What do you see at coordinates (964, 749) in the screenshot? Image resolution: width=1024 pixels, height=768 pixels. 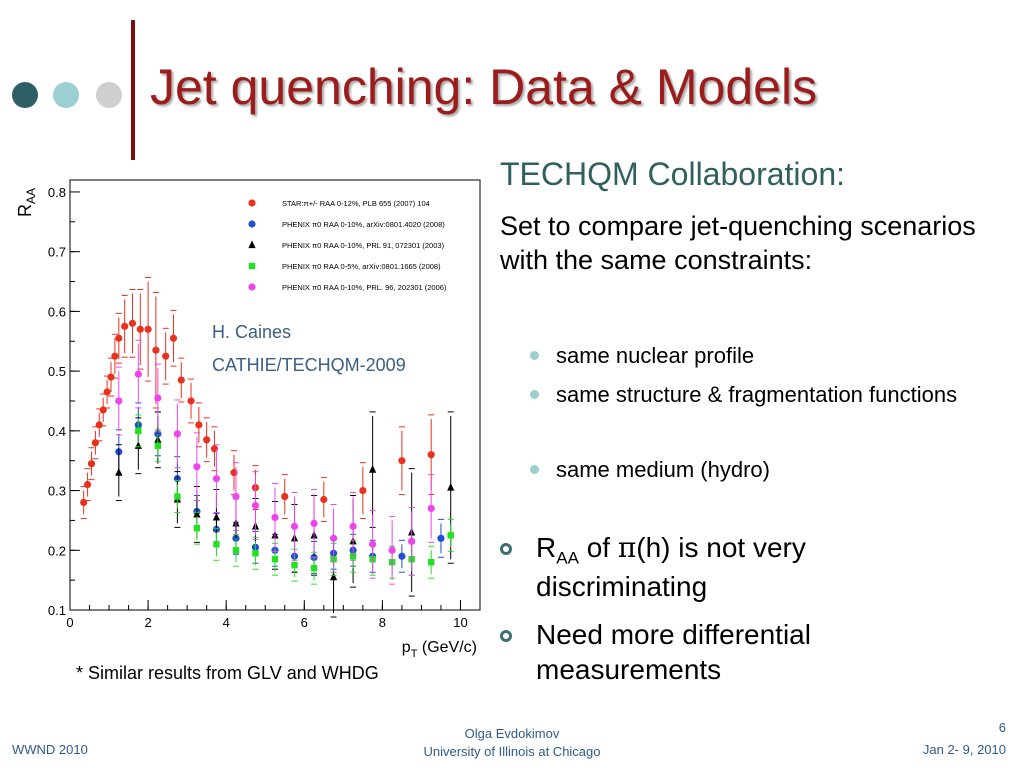 I see `footer-date: Jan 2- 9, 2010` at bounding box center [964, 749].